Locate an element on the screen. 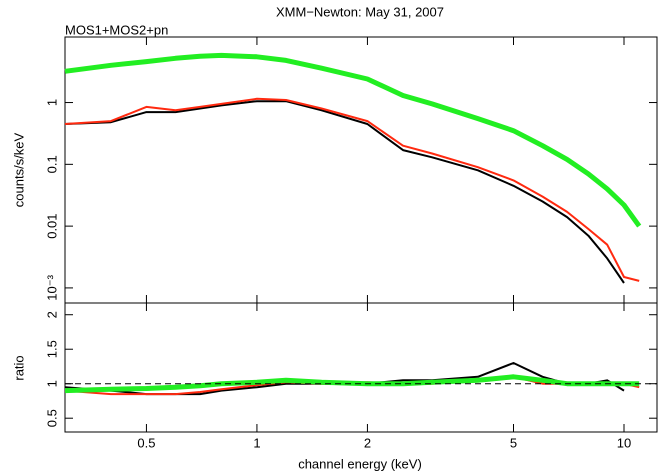 This screenshot has width=672, height=475. x-tick-label: 5 is located at coordinates (513, 442).